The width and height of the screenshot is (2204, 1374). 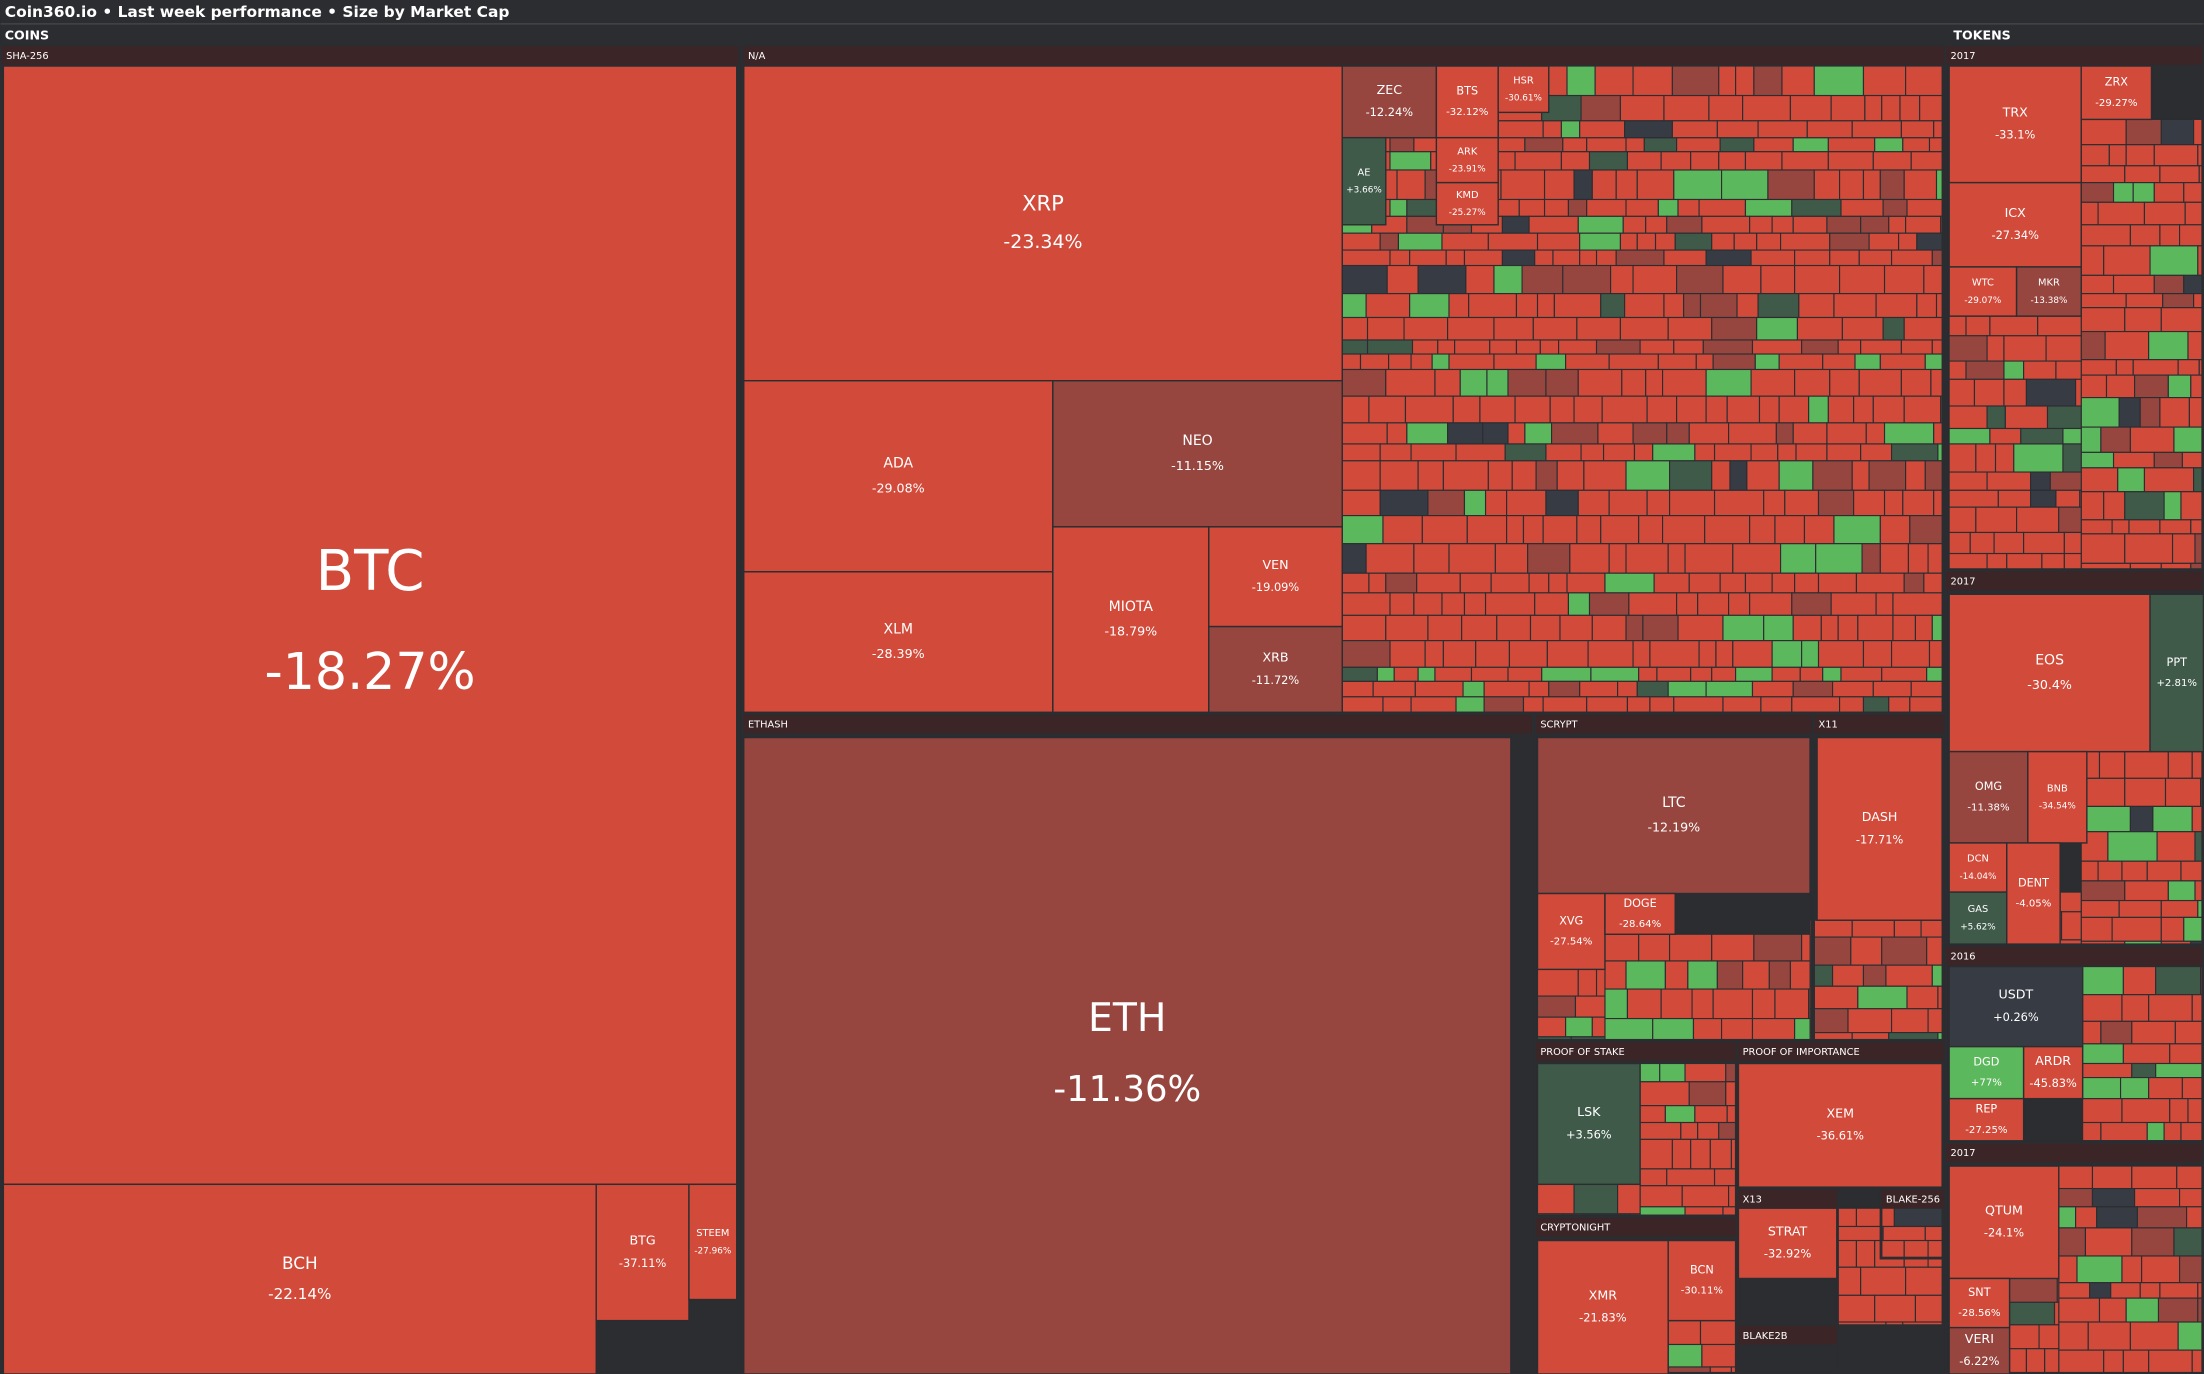 What do you see at coordinates (2057, 807) in the screenshot?
I see `coin-change: -34.54%` at bounding box center [2057, 807].